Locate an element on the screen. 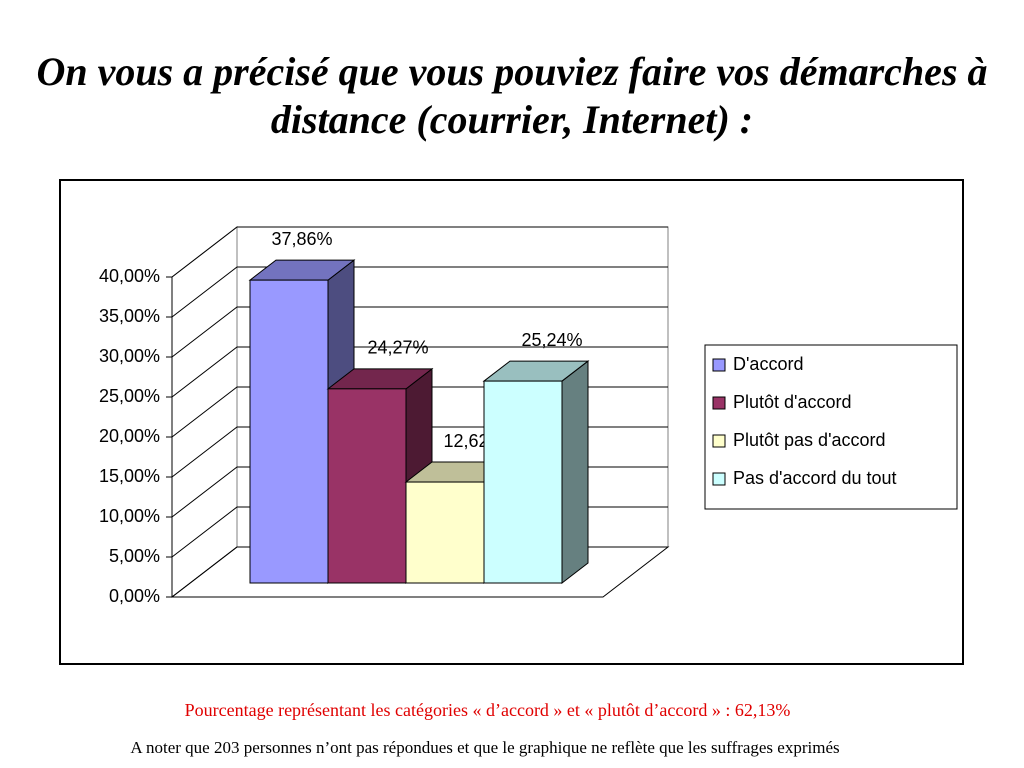 This screenshot has width=1024, height=768. legend-label: D'accord is located at coordinates (768, 364).